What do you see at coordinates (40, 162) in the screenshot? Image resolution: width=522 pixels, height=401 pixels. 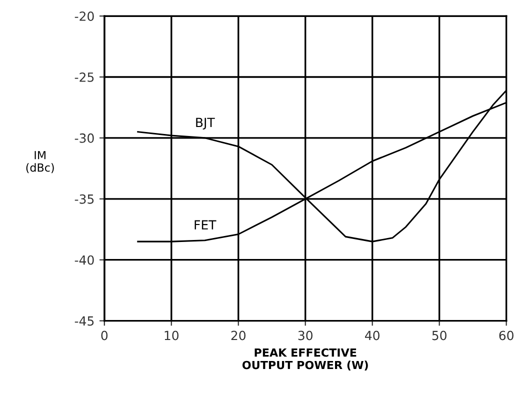 I see `y-axis-title: IM (dBc)` at bounding box center [40, 162].